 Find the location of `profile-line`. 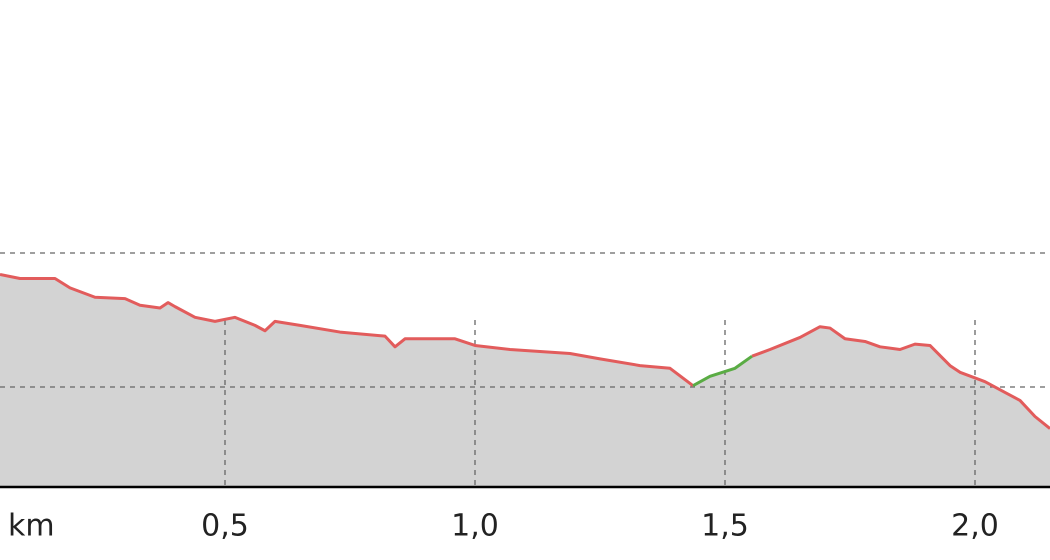

profile-line is located at coordinates (722, 371).